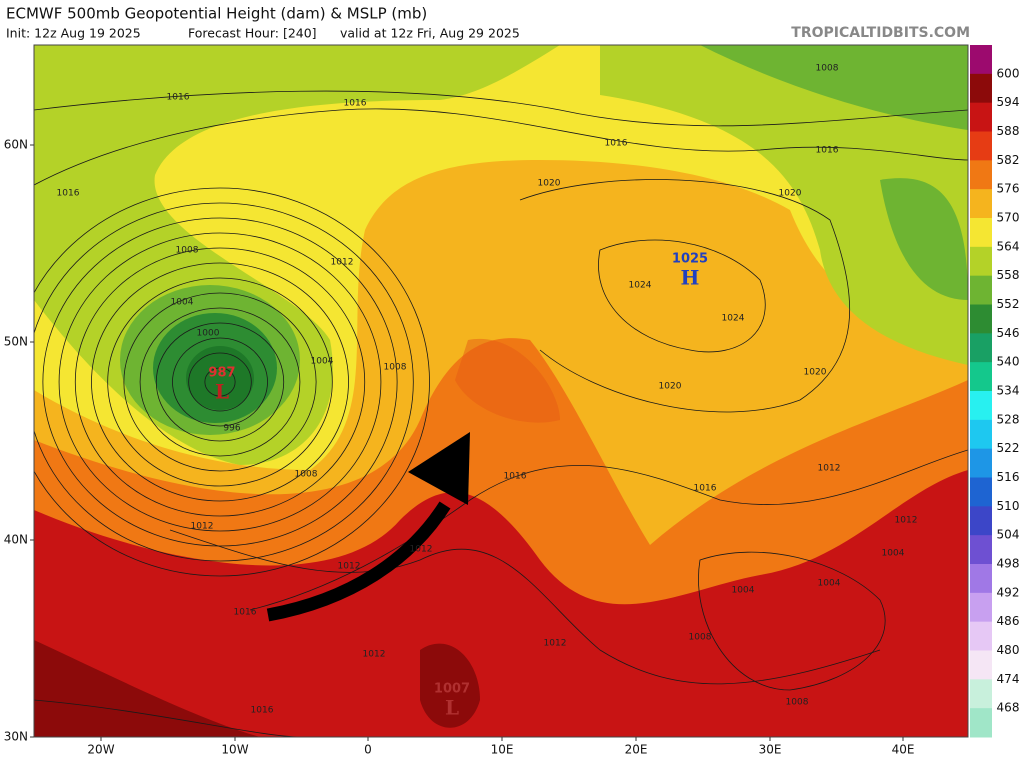  What do you see at coordinates (439, 468) in the screenshot?
I see `arrow-head` at bounding box center [439, 468].